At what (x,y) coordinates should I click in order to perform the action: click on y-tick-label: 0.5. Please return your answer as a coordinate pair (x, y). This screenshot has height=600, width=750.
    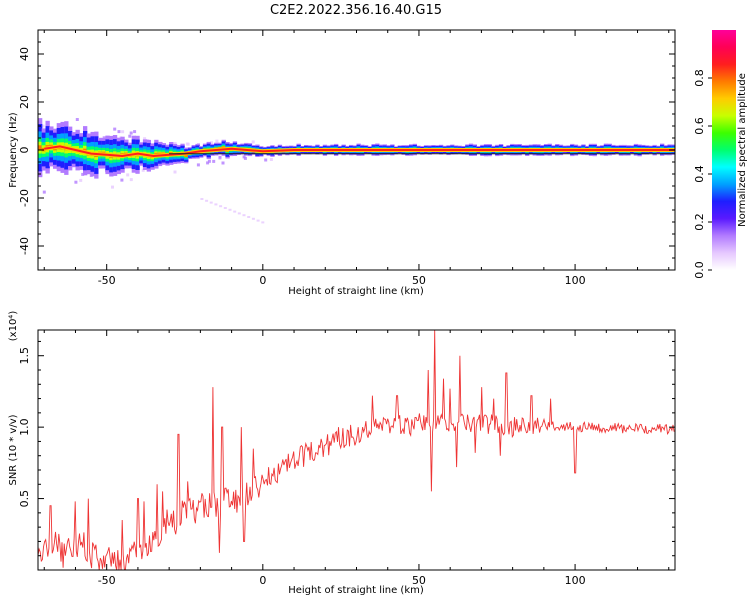
    Looking at the image, I should click on (24, 499).